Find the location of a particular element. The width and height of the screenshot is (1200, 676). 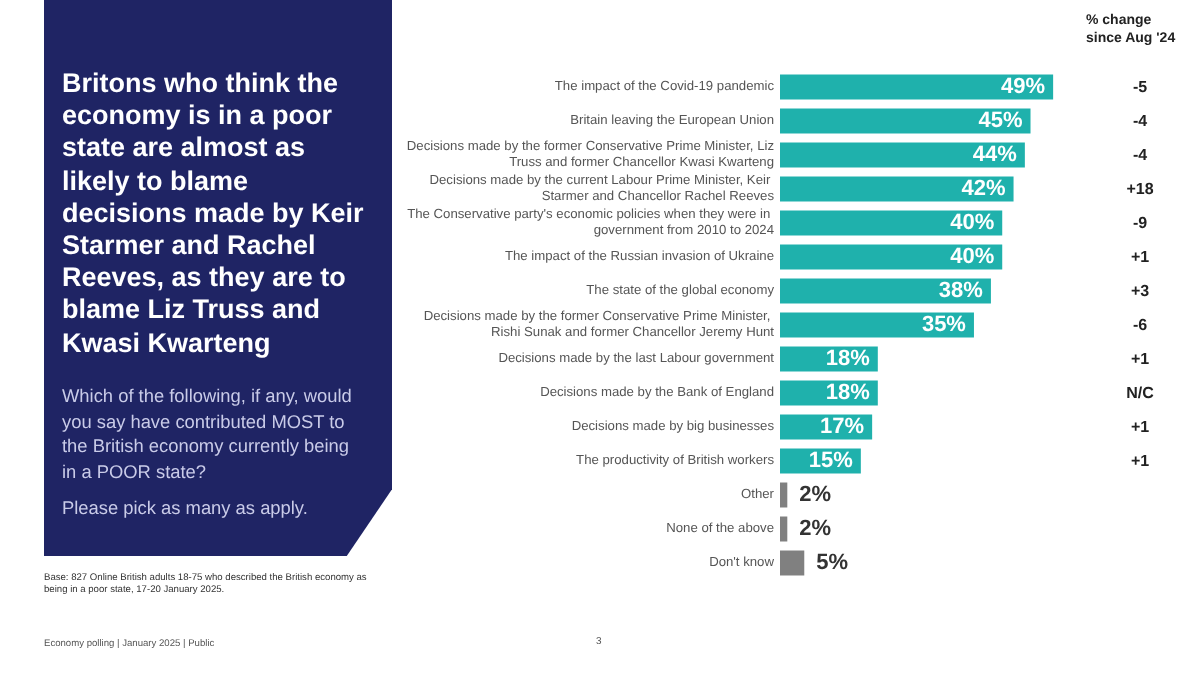

data-label: 35% is located at coordinates (944, 325).